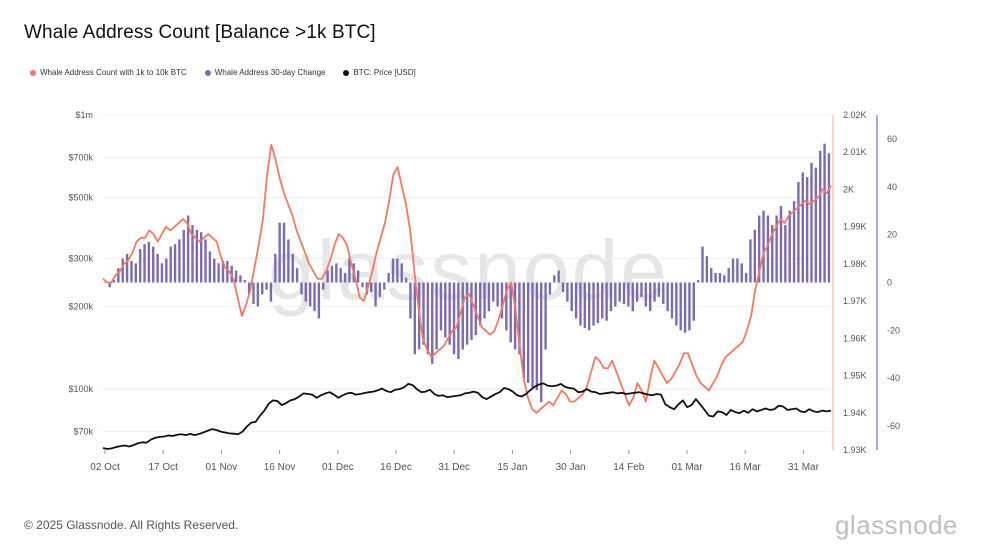 Image resolution: width=984 pixels, height=554 pixels. I want to click on count-axis-tick: 2K, so click(848, 189).